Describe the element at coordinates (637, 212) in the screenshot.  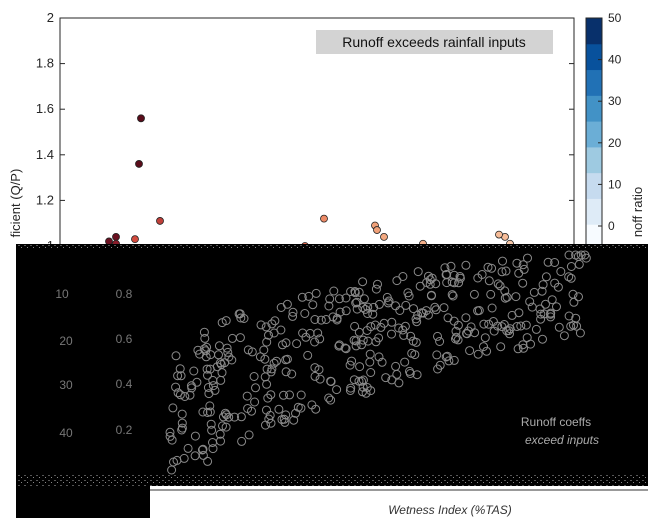
I see `colorbar-label: noff ratio` at that location.